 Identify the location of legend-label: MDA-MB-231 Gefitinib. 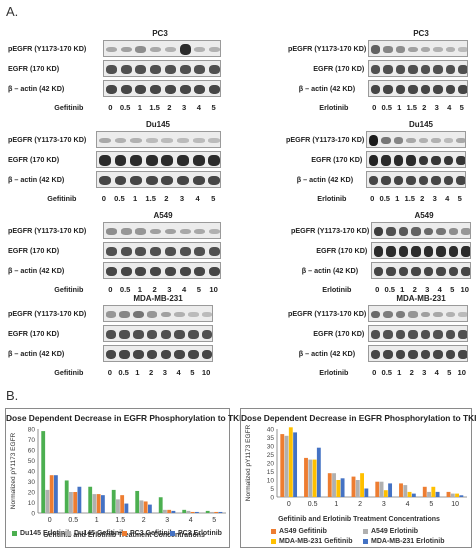
(316, 541).